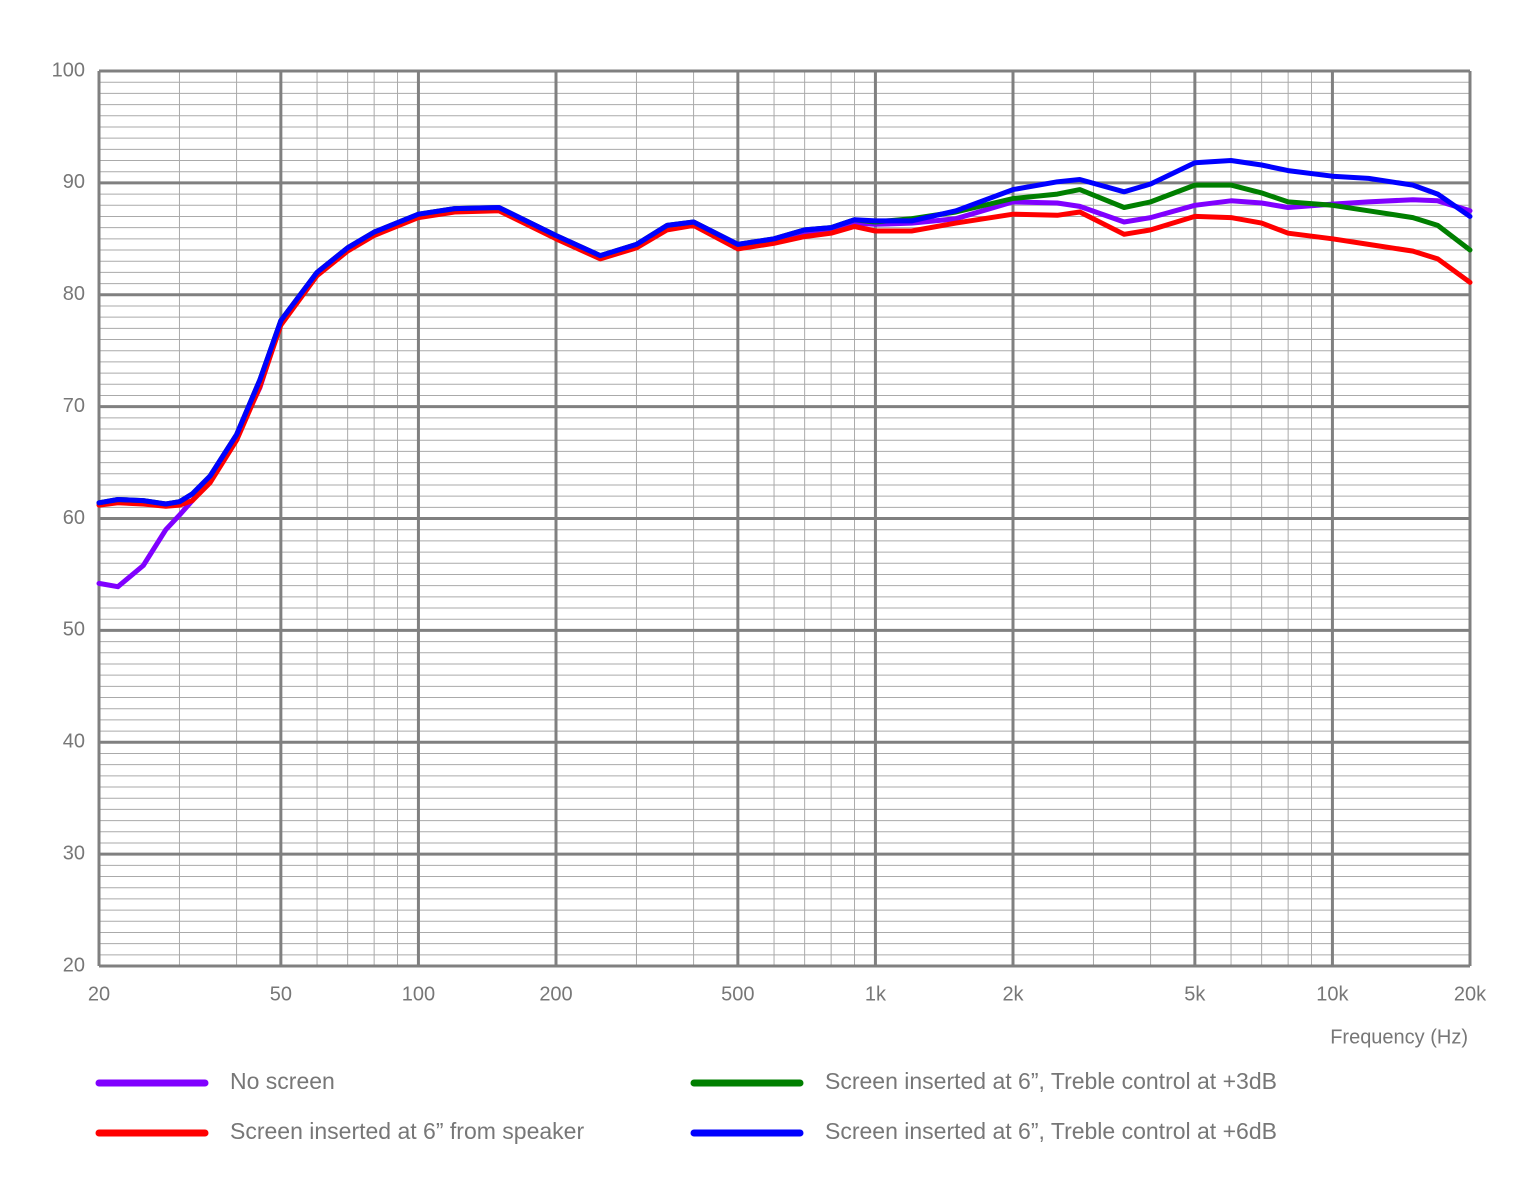 Image resolution: width=1536 pixels, height=1194 pixels. What do you see at coordinates (74, 965) in the screenshot?
I see `y-tick-label: 20` at bounding box center [74, 965].